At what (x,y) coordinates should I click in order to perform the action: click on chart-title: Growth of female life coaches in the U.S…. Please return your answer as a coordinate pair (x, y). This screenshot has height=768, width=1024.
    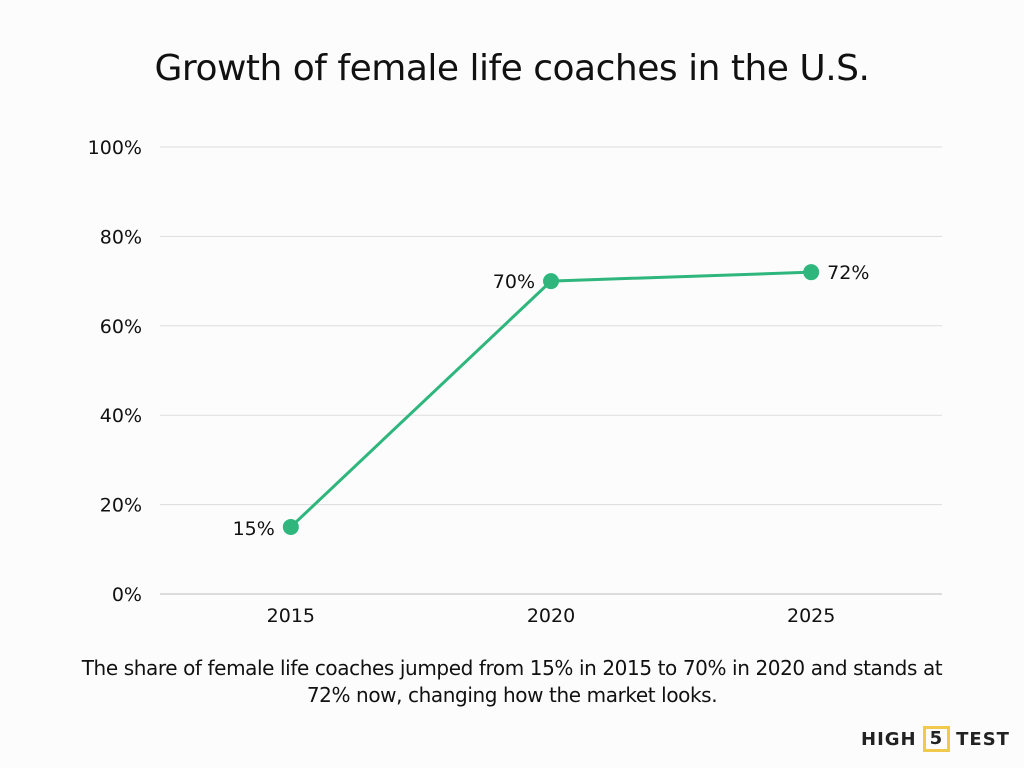
    Looking at the image, I should click on (512, 68).